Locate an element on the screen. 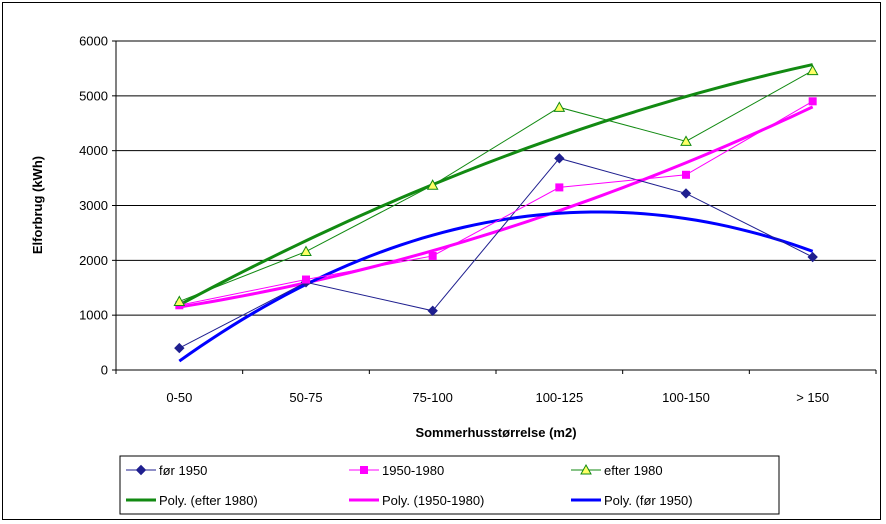  legend-box is located at coordinates (449, 485).